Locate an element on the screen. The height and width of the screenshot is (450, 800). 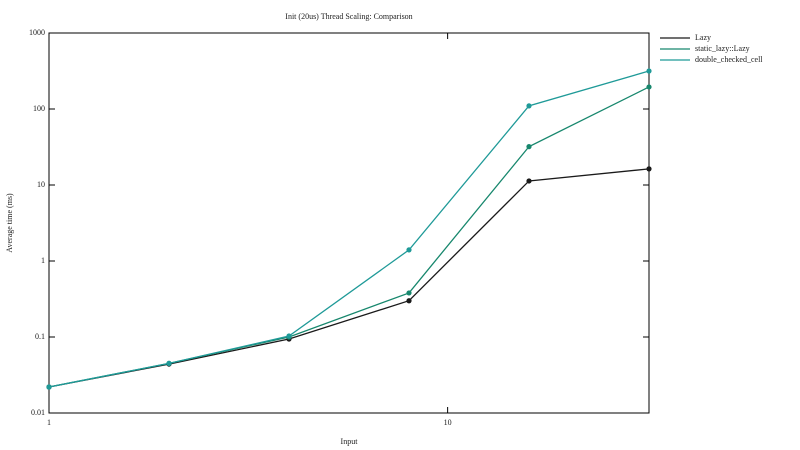
y-tick-label: 1000 is located at coordinates (37, 32).